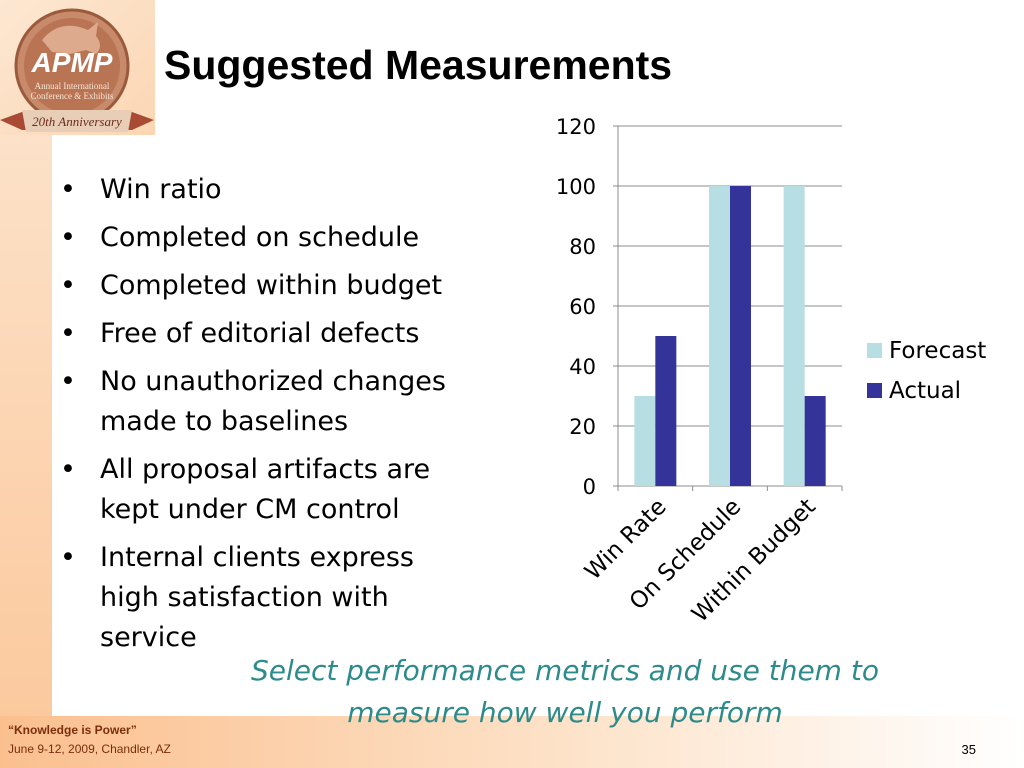  Describe the element at coordinates (937, 351) in the screenshot. I see `legend-label-forecast: Forecast` at that location.